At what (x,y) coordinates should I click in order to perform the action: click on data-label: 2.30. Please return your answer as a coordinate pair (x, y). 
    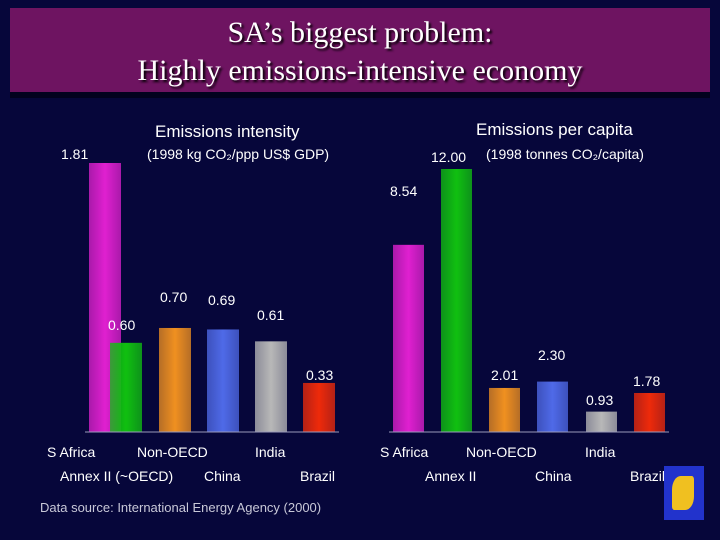
    Looking at the image, I should click on (551, 355).